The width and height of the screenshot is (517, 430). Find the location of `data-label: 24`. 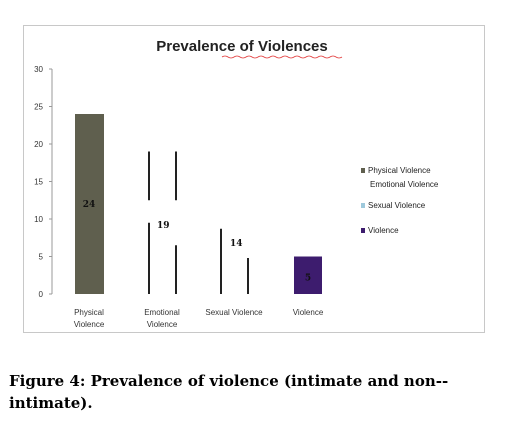

data-label: 24 is located at coordinates (89, 205).